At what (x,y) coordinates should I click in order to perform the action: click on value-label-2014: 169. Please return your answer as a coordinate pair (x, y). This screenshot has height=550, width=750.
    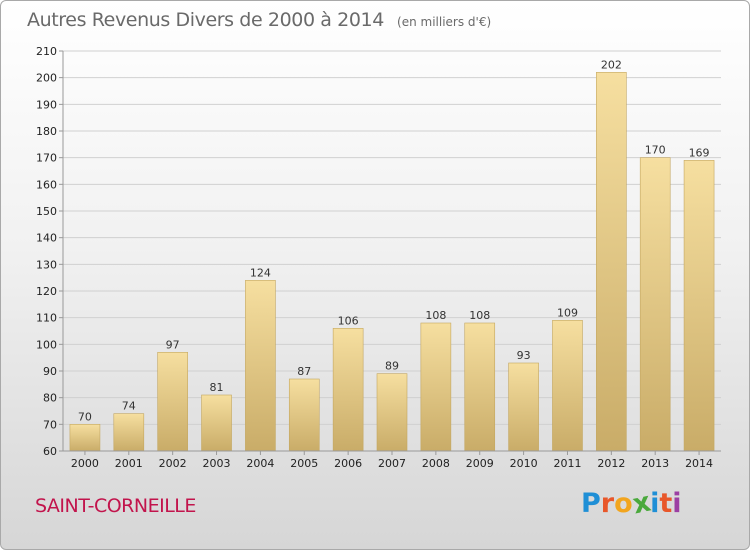
    Looking at the image, I should click on (699, 152).